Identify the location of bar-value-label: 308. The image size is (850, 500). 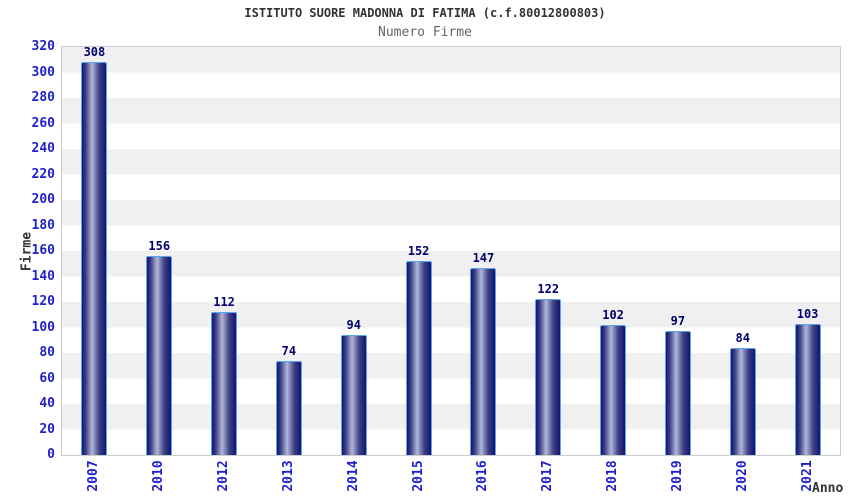
(94, 52).